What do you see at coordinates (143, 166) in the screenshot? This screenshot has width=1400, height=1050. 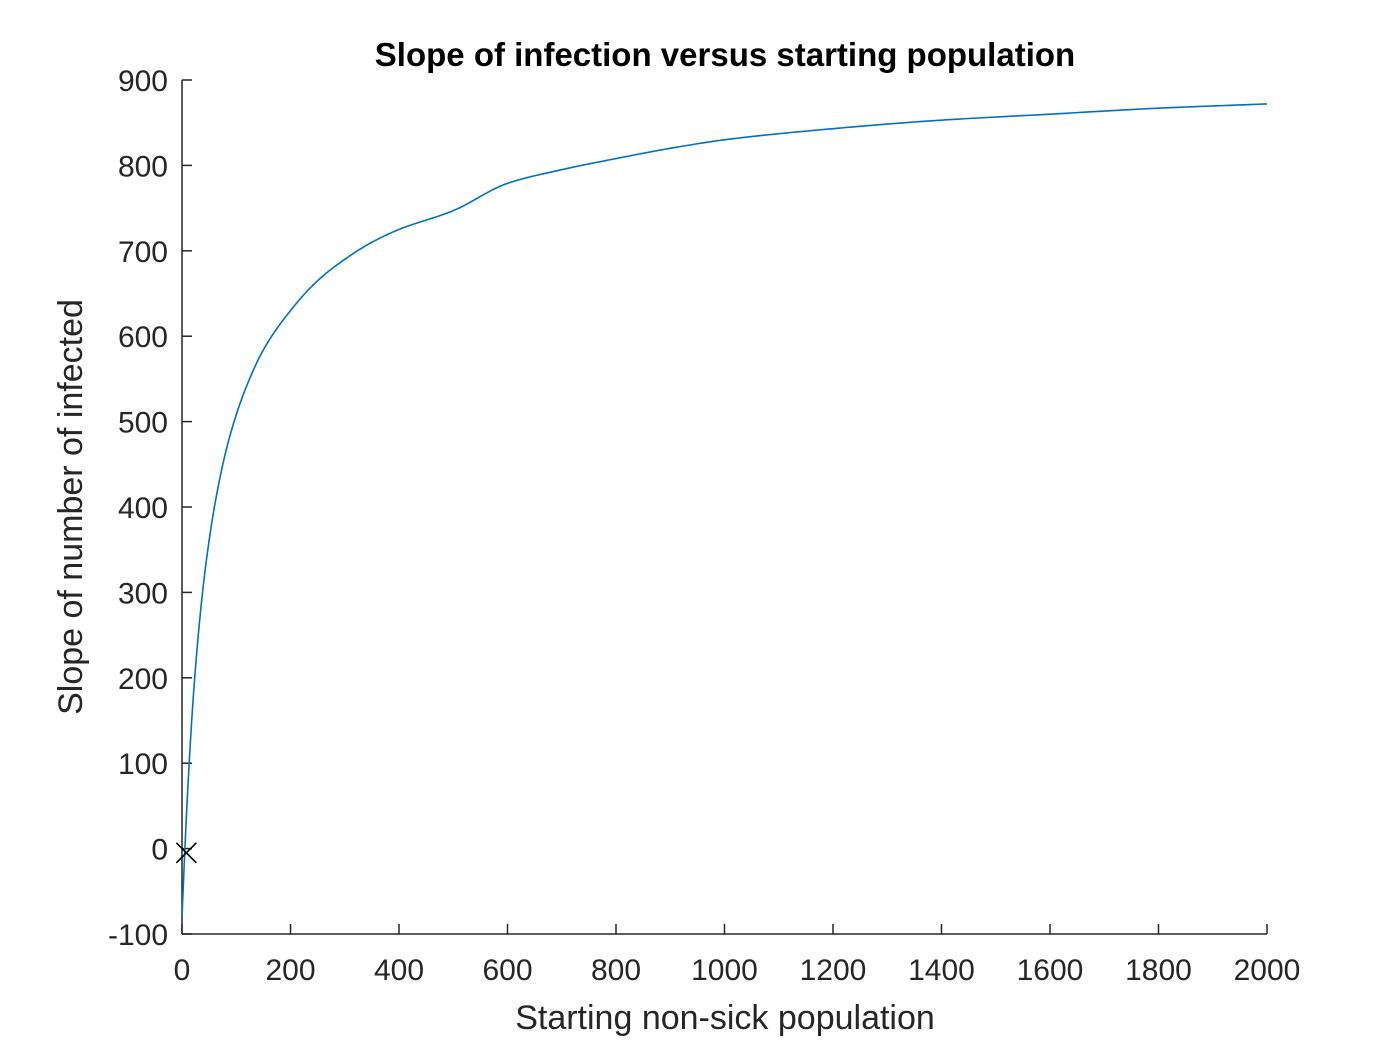 I see `y-tick-label: 800` at bounding box center [143, 166].